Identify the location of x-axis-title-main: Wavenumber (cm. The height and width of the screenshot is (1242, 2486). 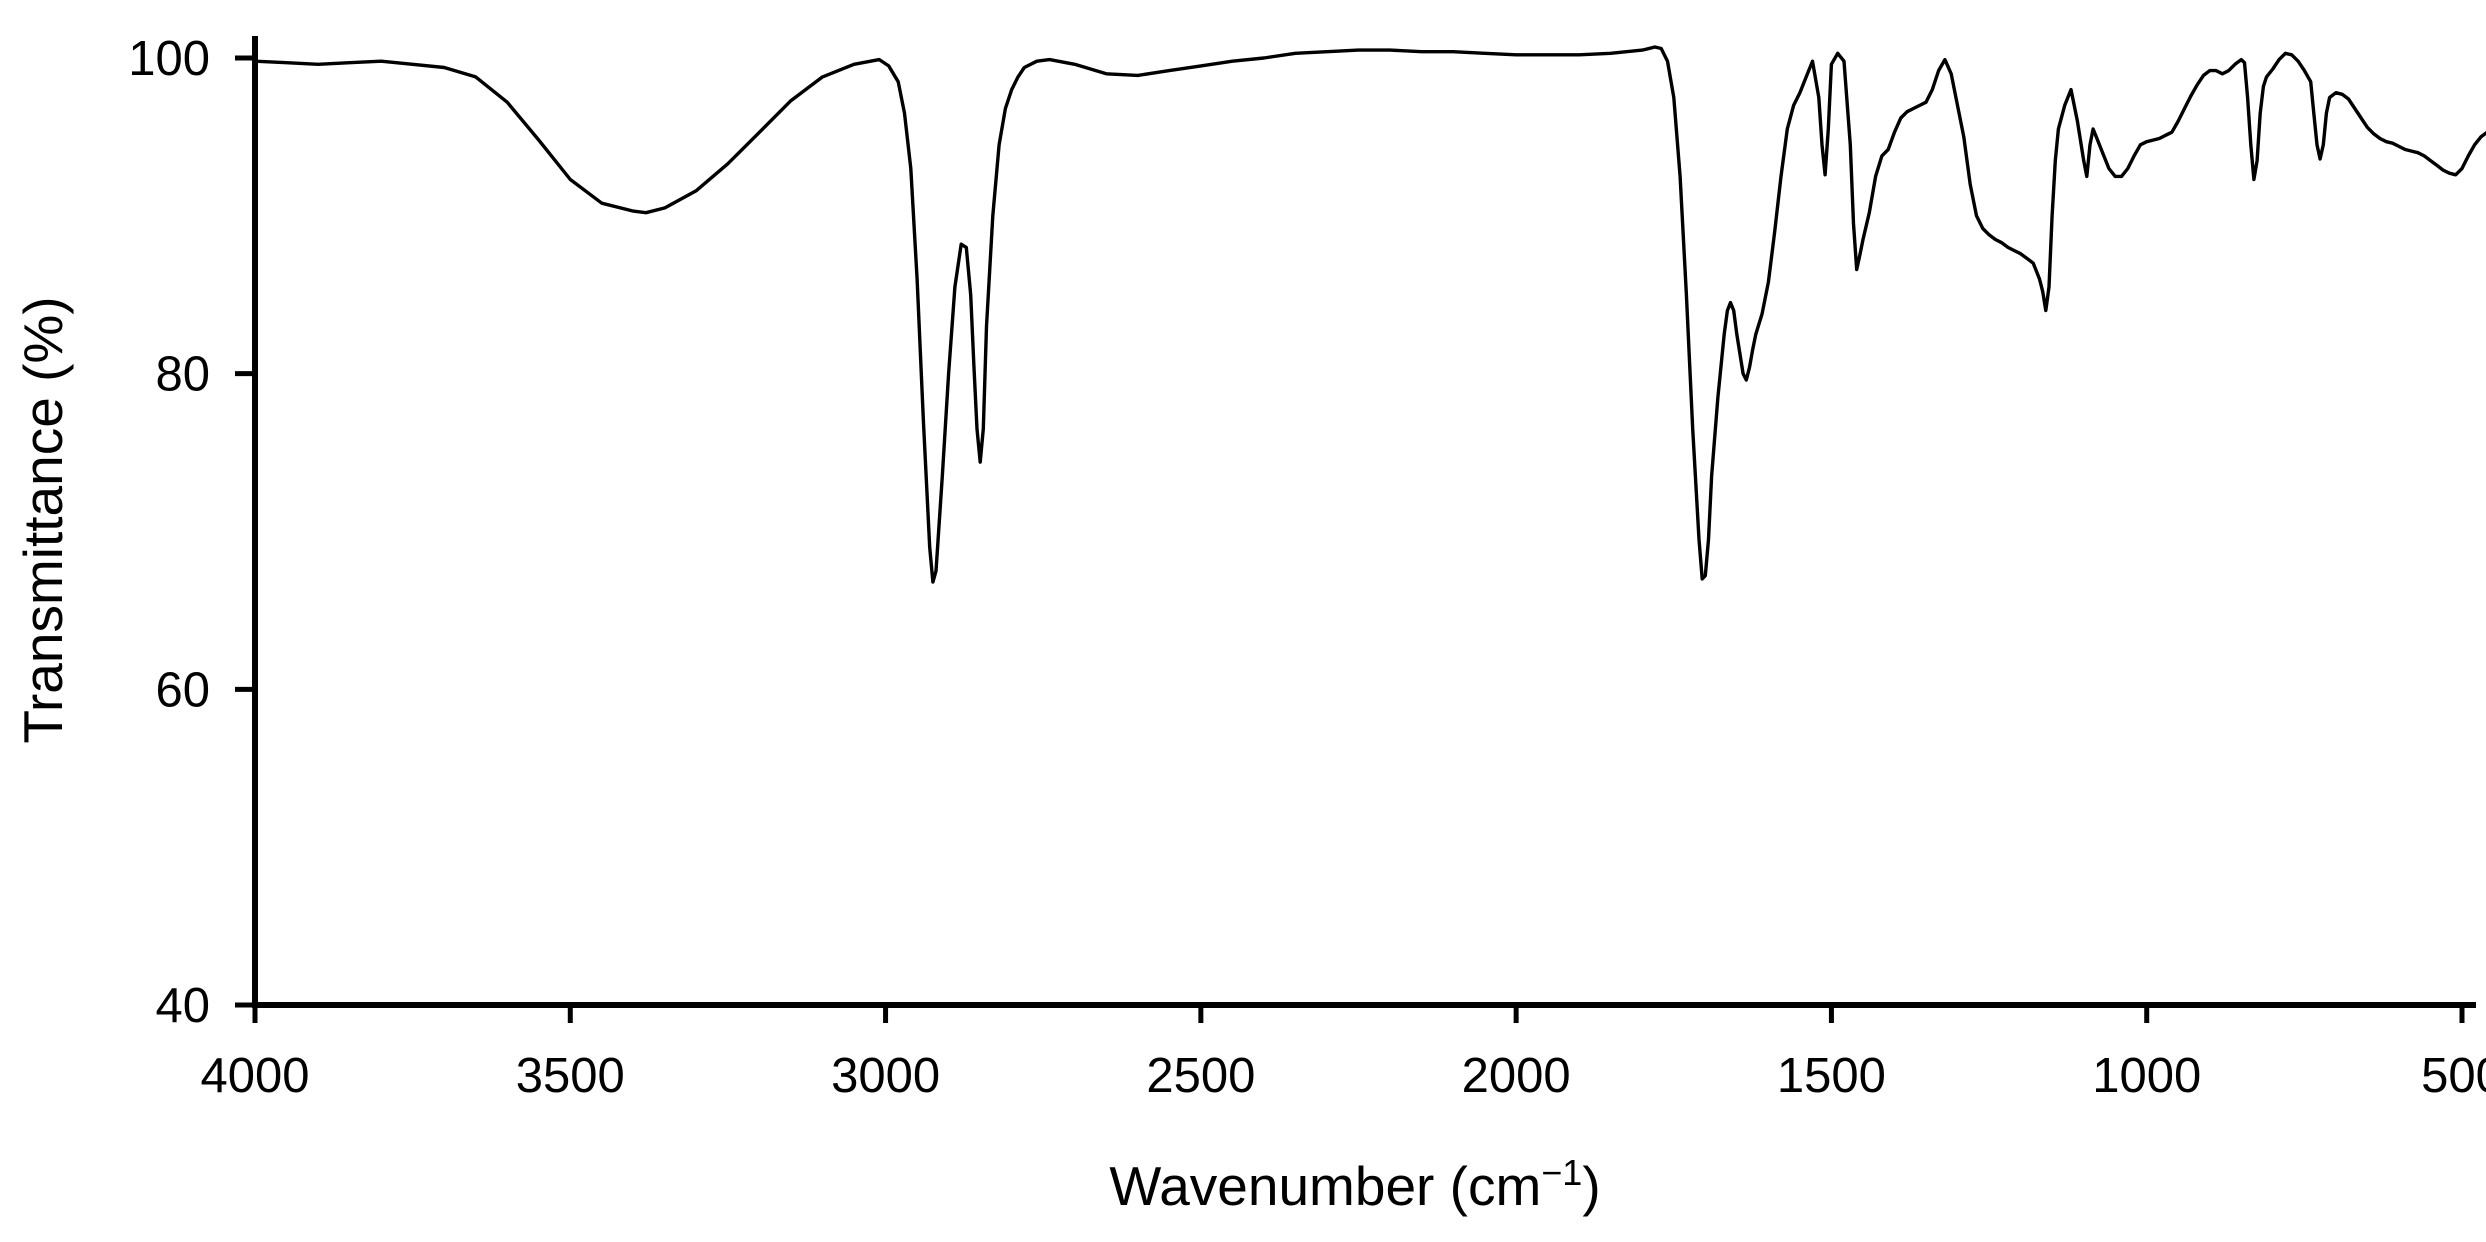
(1325, 1186).